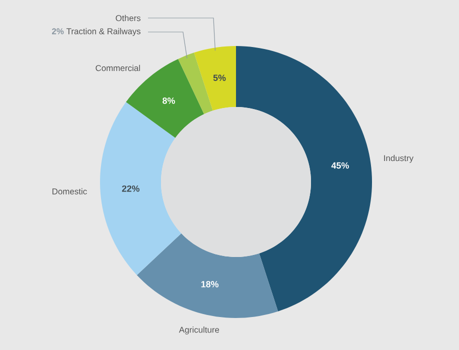 This screenshot has height=350, width=459. Describe the element at coordinates (128, 18) in the screenshot. I see `slice-label: Others` at that location.